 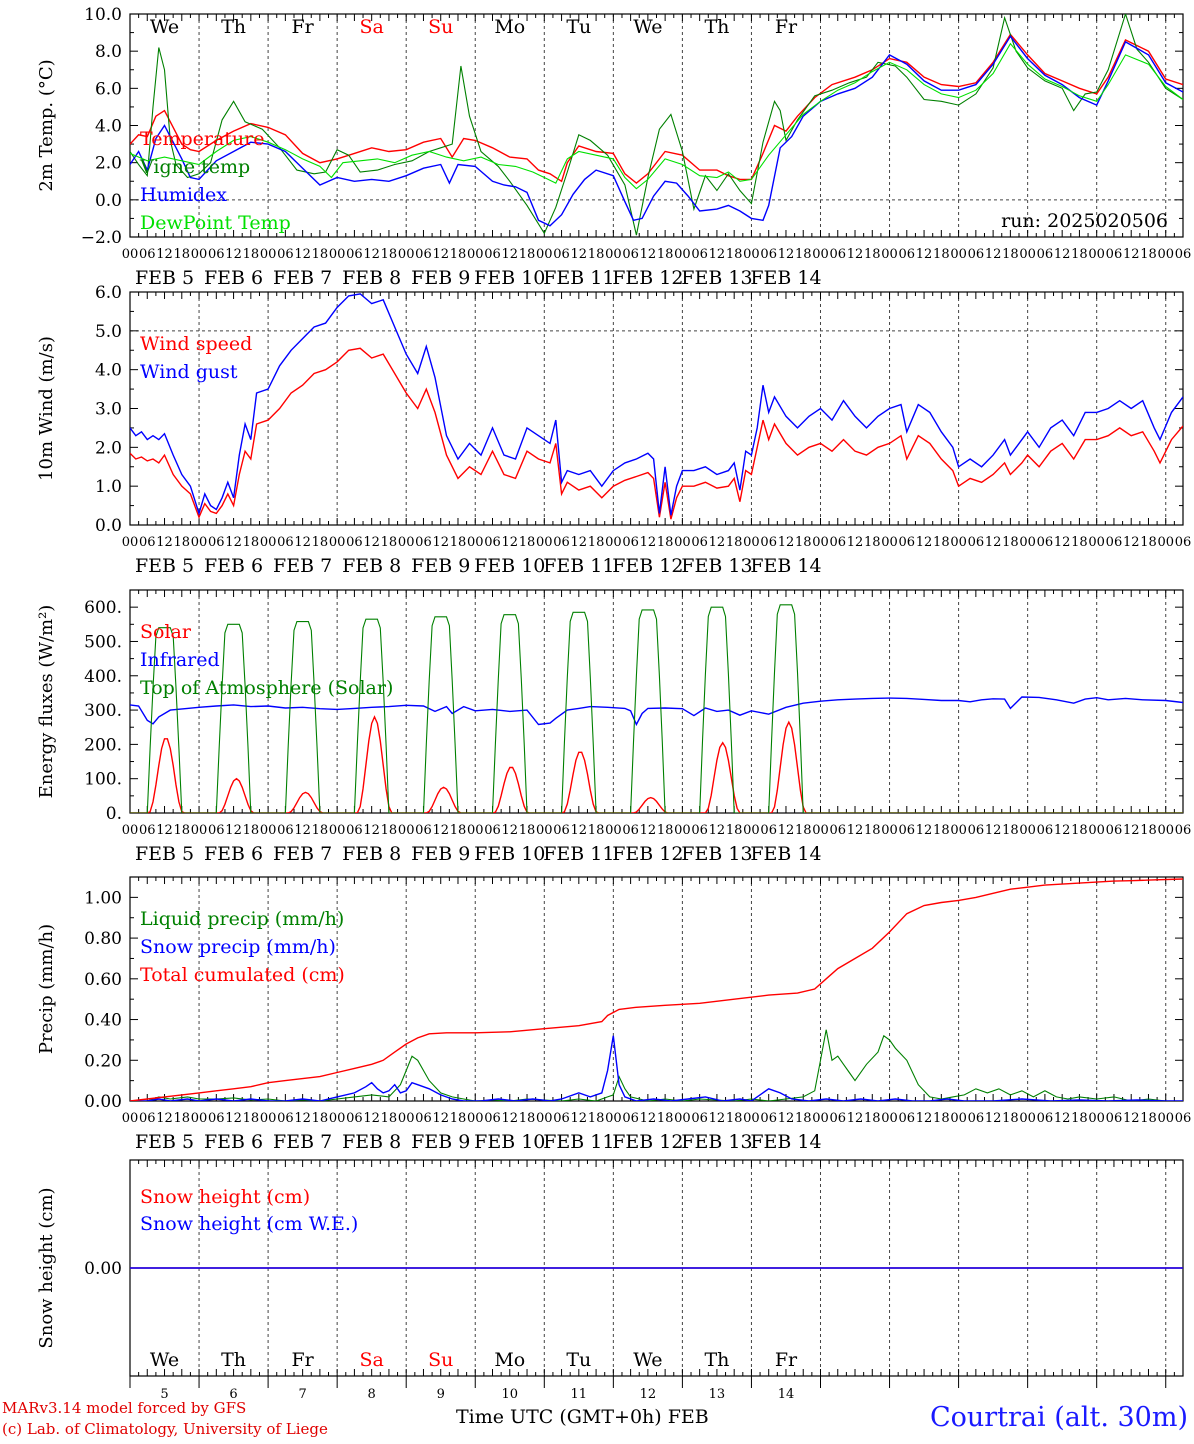 I want to click on model-credit: MARv3.14 model forced by GFS, so click(x=124, y=1408).